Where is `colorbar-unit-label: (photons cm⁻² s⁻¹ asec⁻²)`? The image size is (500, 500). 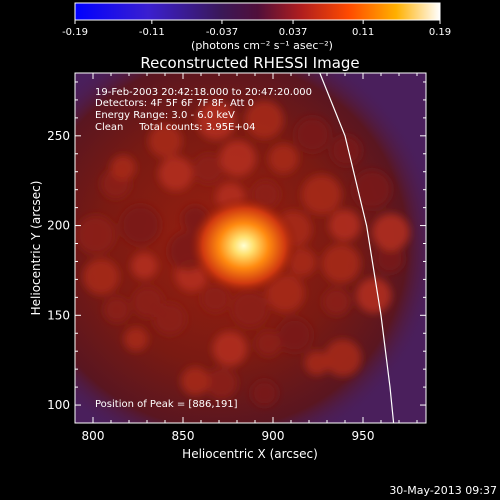 colorbar-unit-label: (photons cm⁻² s⁻¹ asec⁻²) is located at coordinates (262, 45).